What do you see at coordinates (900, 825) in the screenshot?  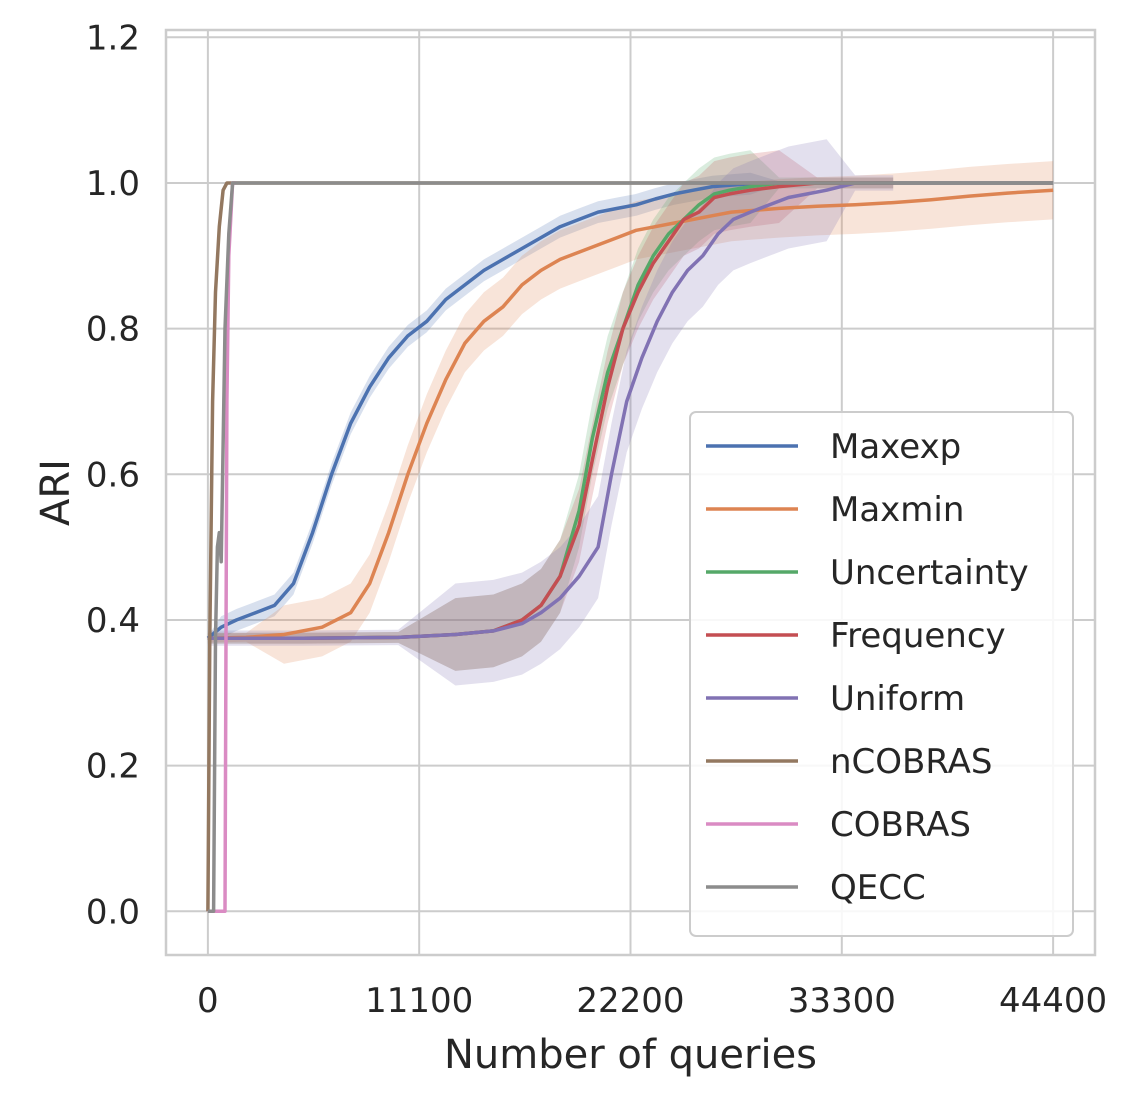 I see `legend-label: COBRAS` at bounding box center [900, 825].